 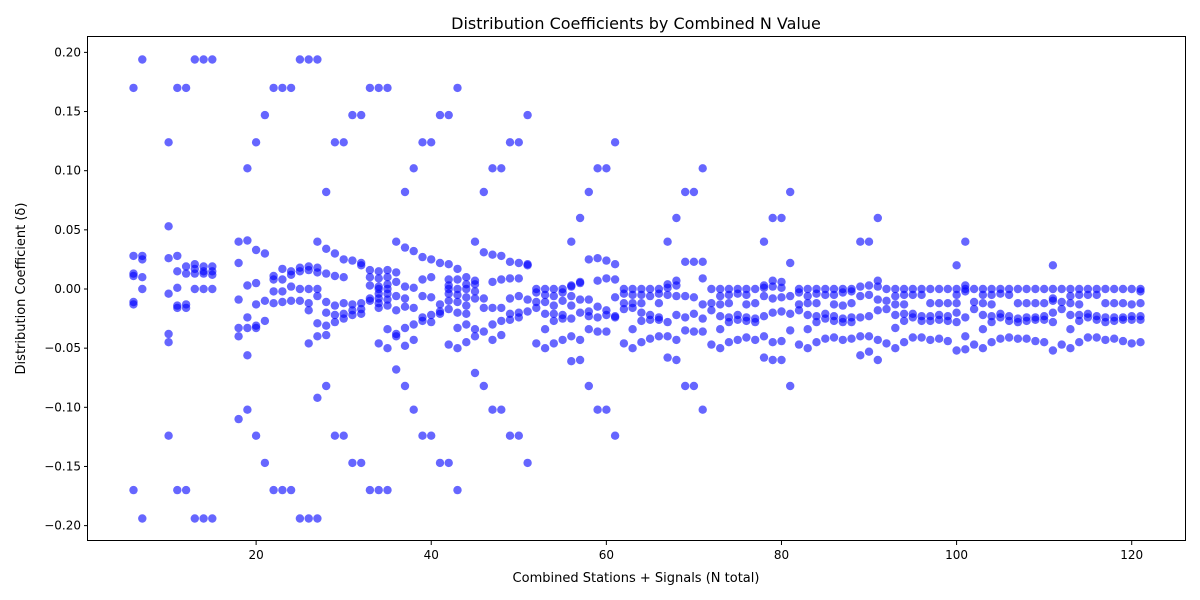 I want to click on x-tick-label: 60, so click(x=606, y=555).